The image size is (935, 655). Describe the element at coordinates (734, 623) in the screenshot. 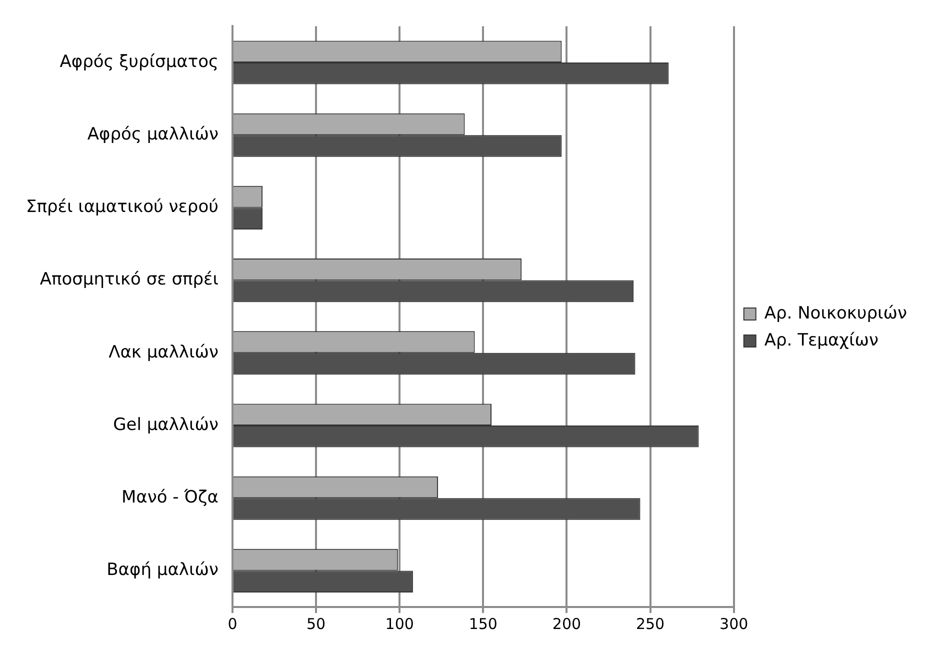

I see `x-tick-label: 300` at that location.